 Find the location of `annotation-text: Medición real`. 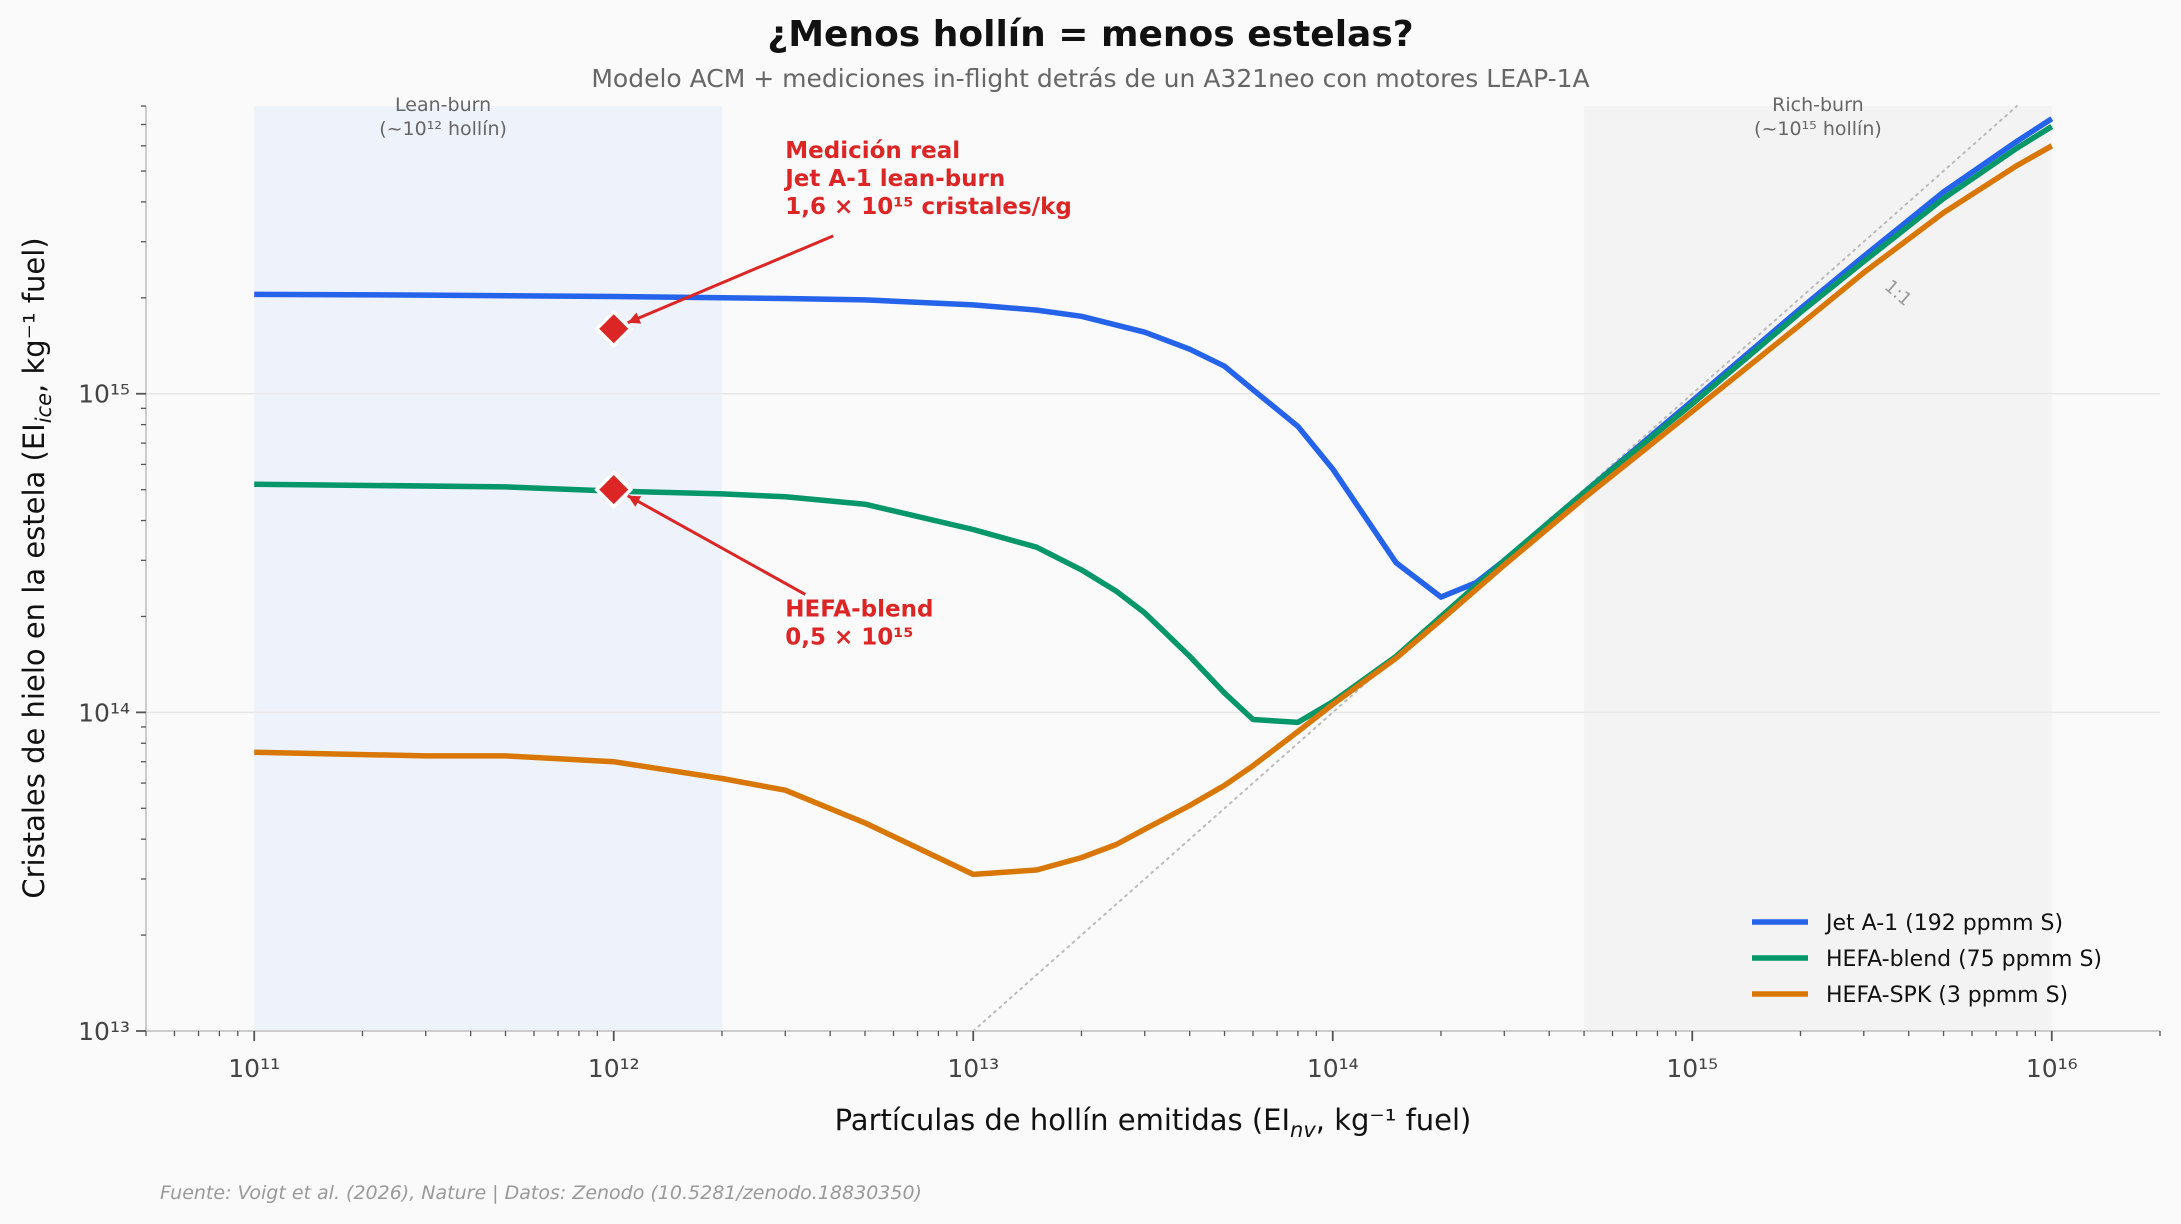

annotation-text: Medición real is located at coordinates (872, 151).